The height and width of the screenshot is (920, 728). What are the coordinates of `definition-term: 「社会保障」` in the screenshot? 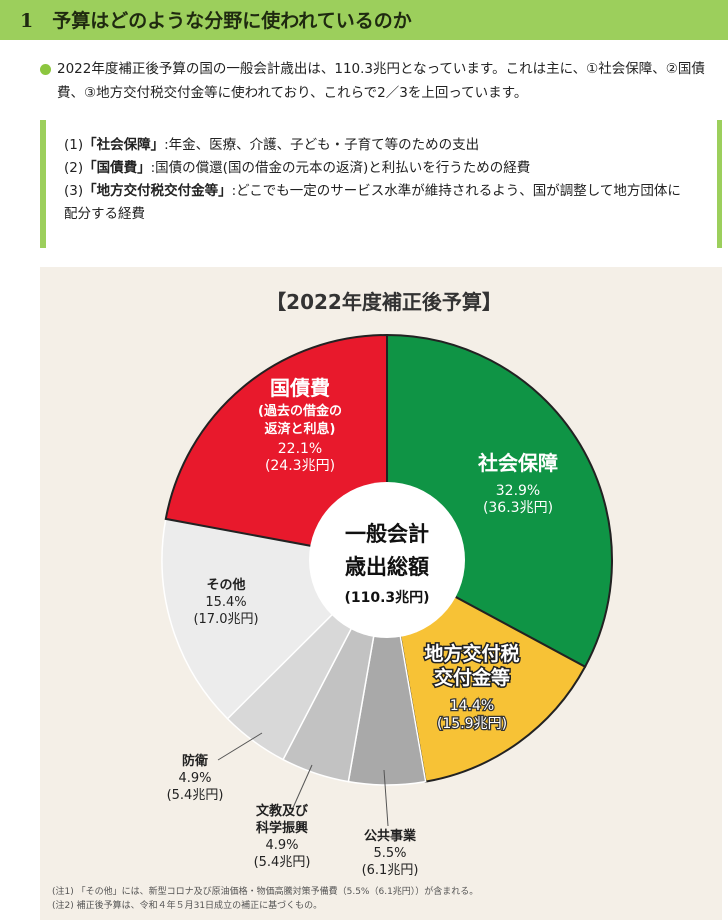 It's located at (124, 145).